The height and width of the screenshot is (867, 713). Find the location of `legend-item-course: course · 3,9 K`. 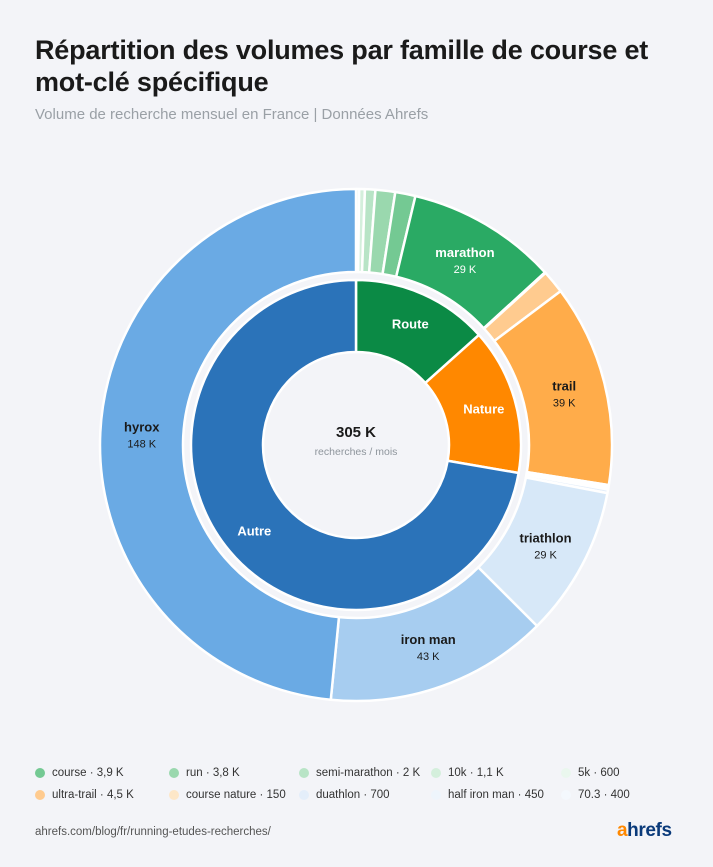

legend-item-course: course · 3,9 K is located at coordinates (102, 773).